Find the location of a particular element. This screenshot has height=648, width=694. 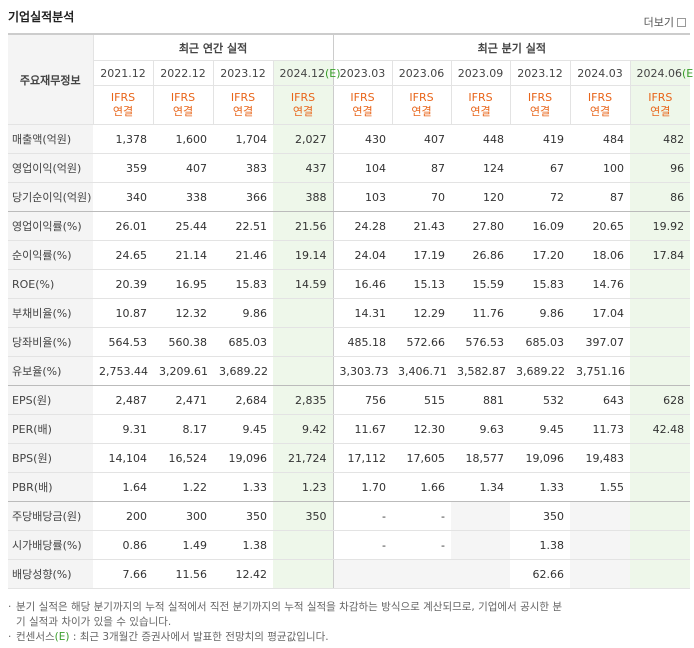

data-cell: 11.56 is located at coordinates (183, 574).